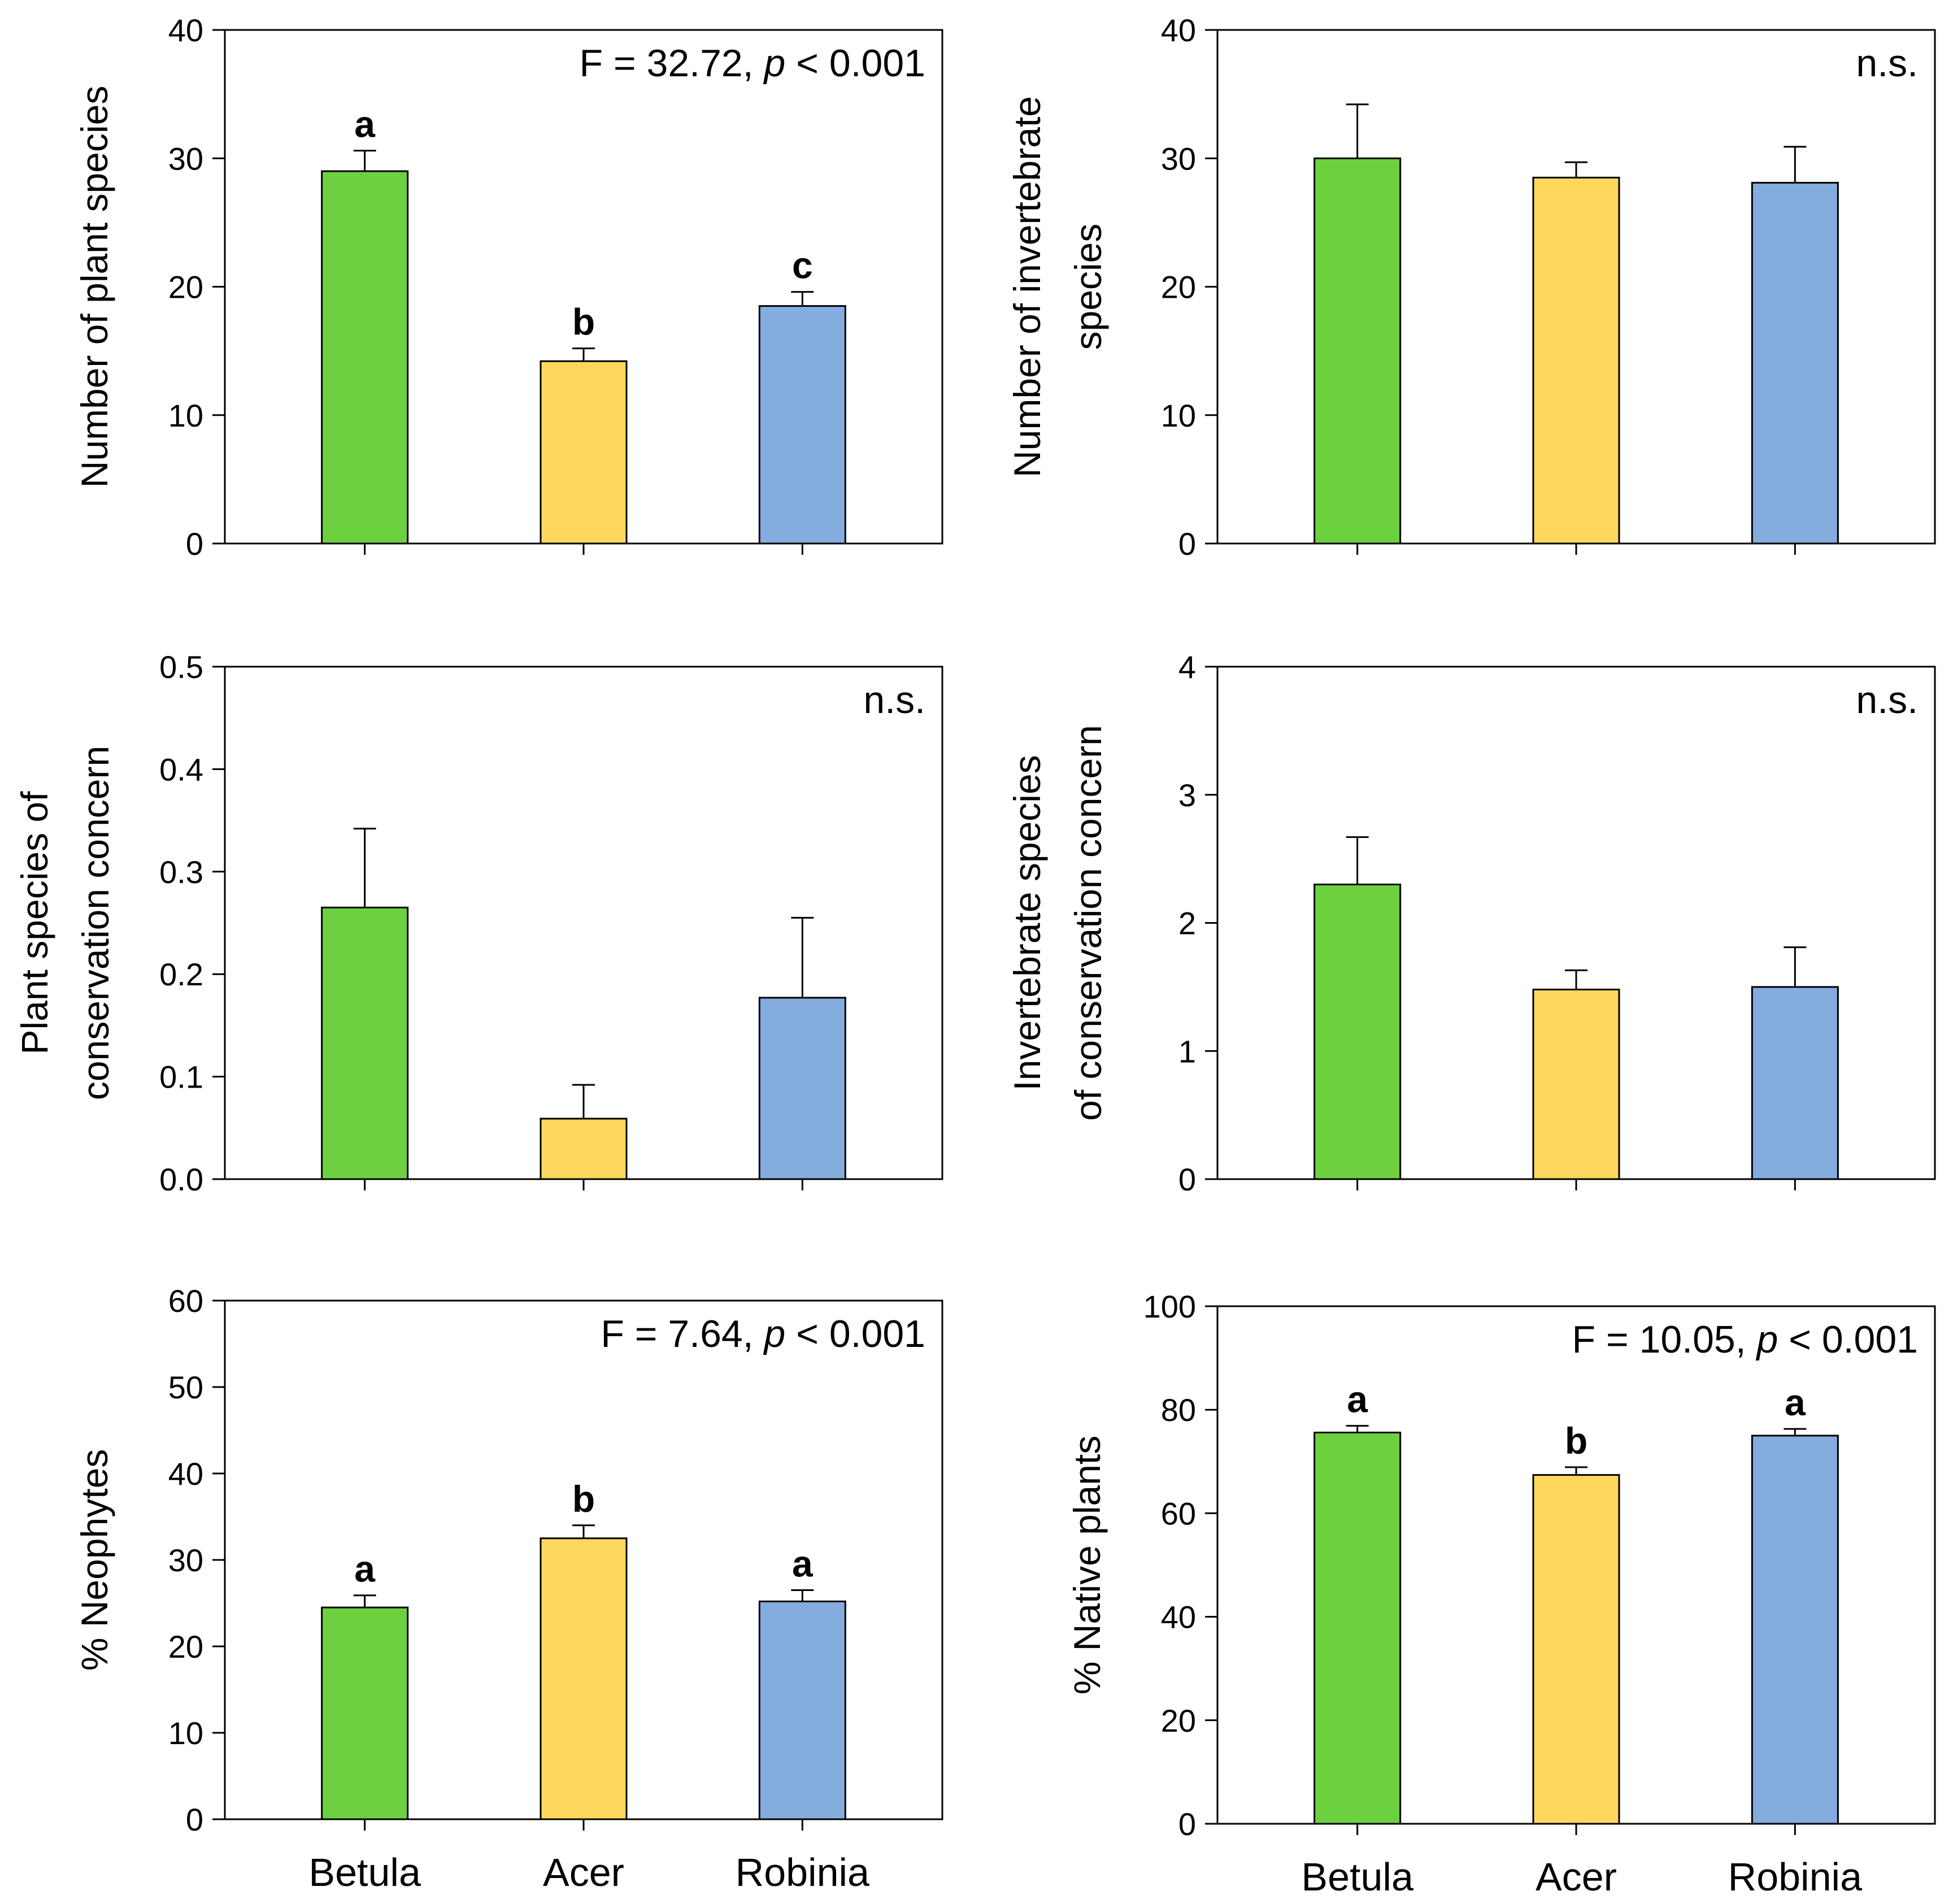  What do you see at coordinates (1187, 795) in the screenshot?
I see `y-tick-label: 3` at bounding box center [1187, 795].